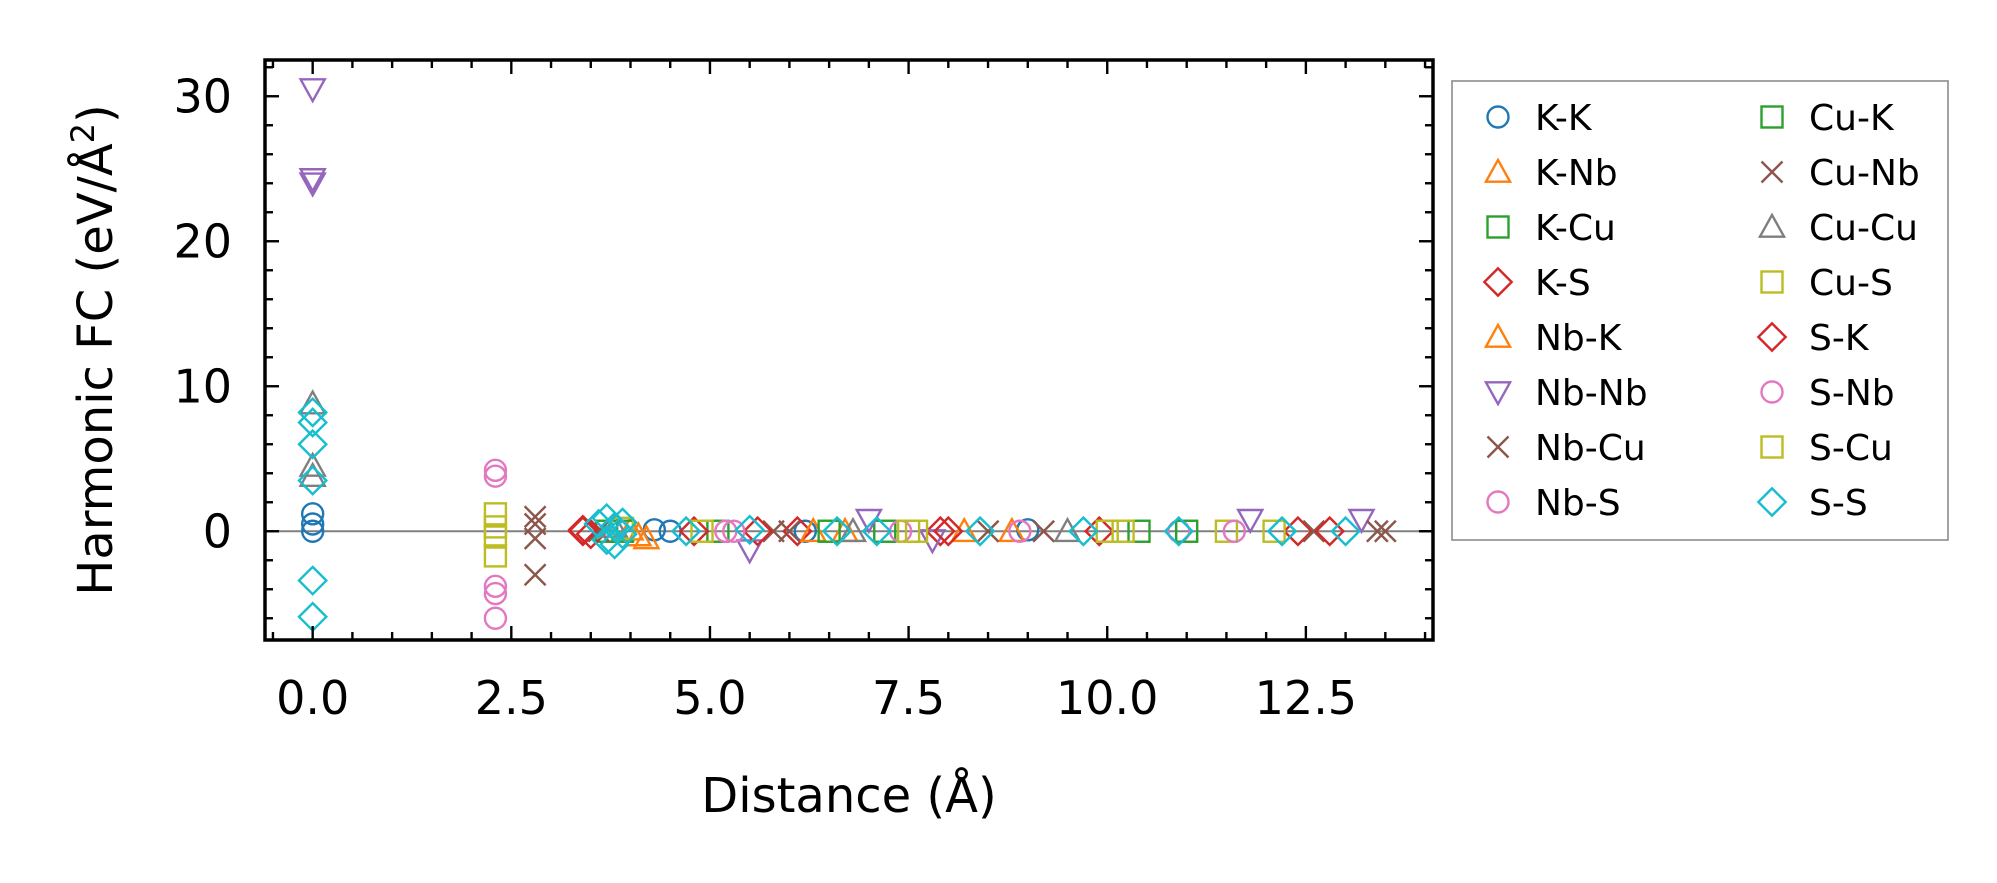  Describe the element at coordinates (709, 698) in the screenshot. I see `x-tick-label: 5.0` at that location.